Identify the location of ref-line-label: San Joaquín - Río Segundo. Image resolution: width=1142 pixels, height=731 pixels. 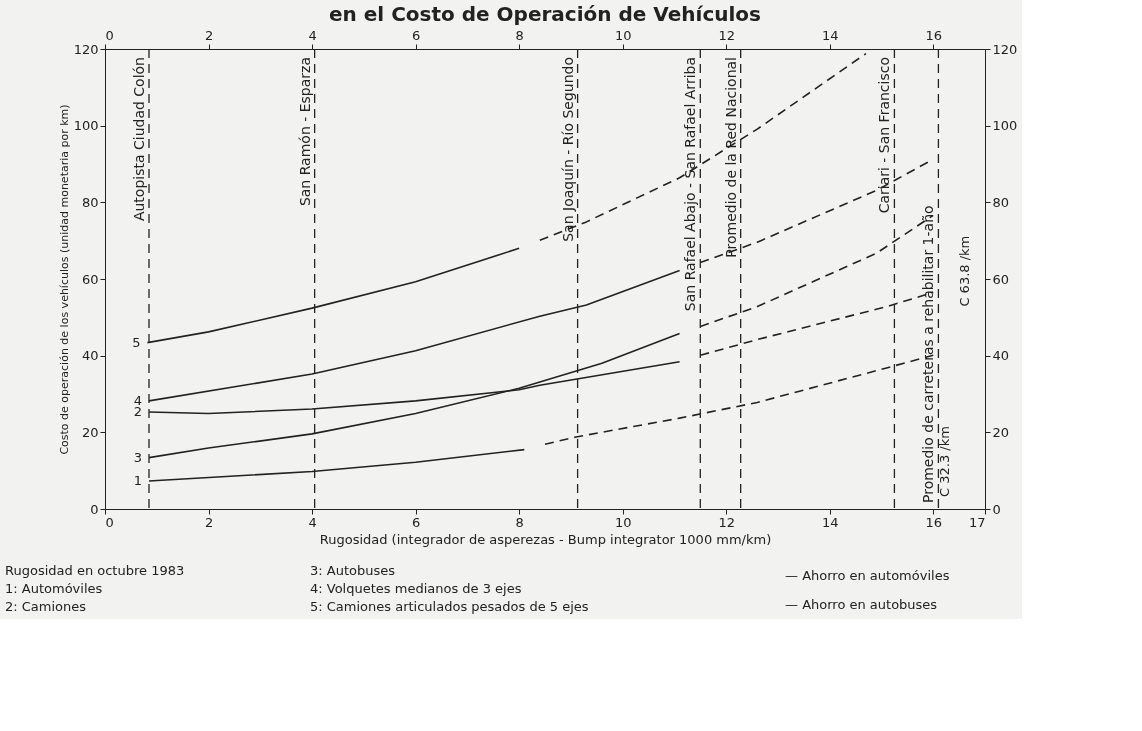
(567, 149).